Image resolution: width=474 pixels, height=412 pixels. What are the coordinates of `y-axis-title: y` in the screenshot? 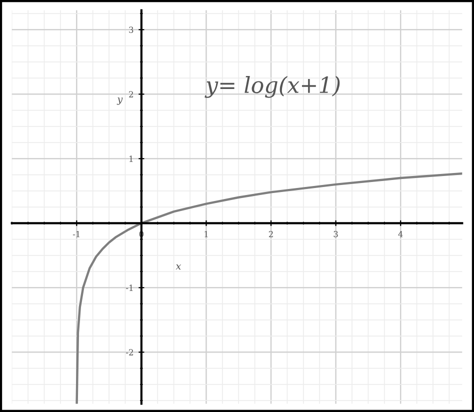 It's located at (119, 101).